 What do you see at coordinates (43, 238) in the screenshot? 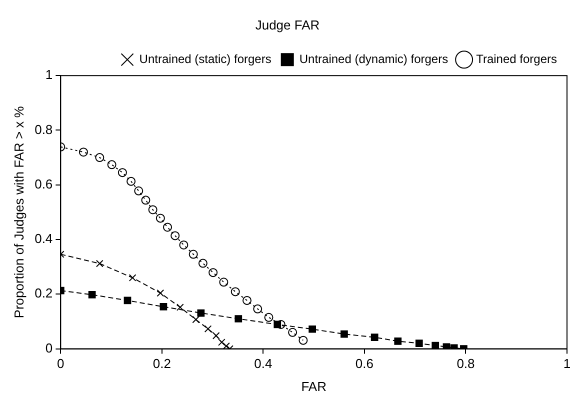
I see `y-tick-label: 0.4` at bounding box center [43, 238].